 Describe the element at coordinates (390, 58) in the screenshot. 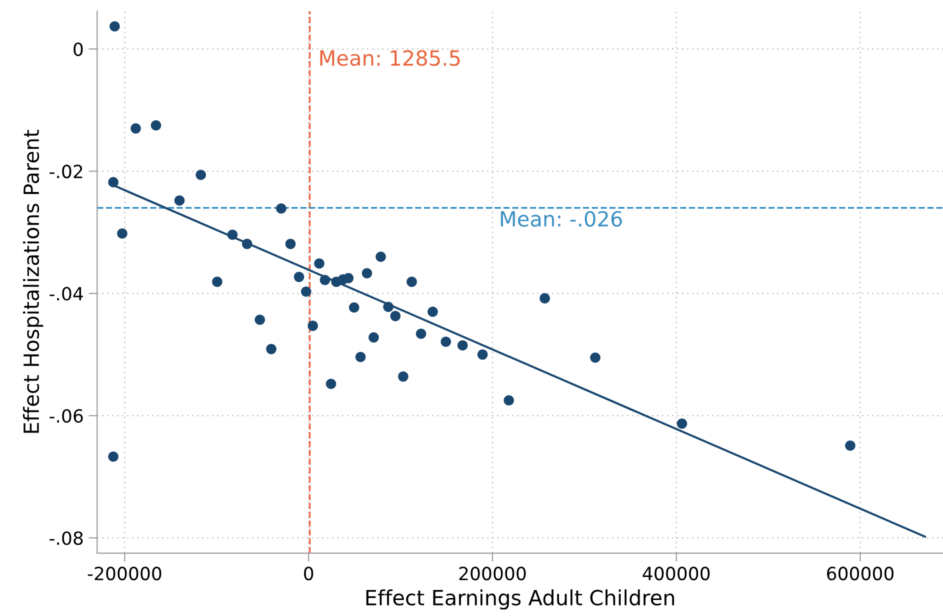

I see `ref-line-label: Mean: 1285.5` at that location.